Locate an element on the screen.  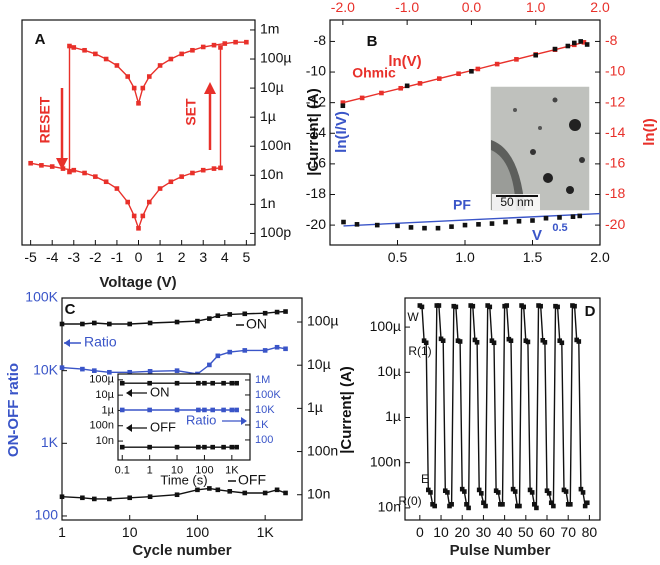
y2-tick-label: -8 is located at coordinates (611, 40).